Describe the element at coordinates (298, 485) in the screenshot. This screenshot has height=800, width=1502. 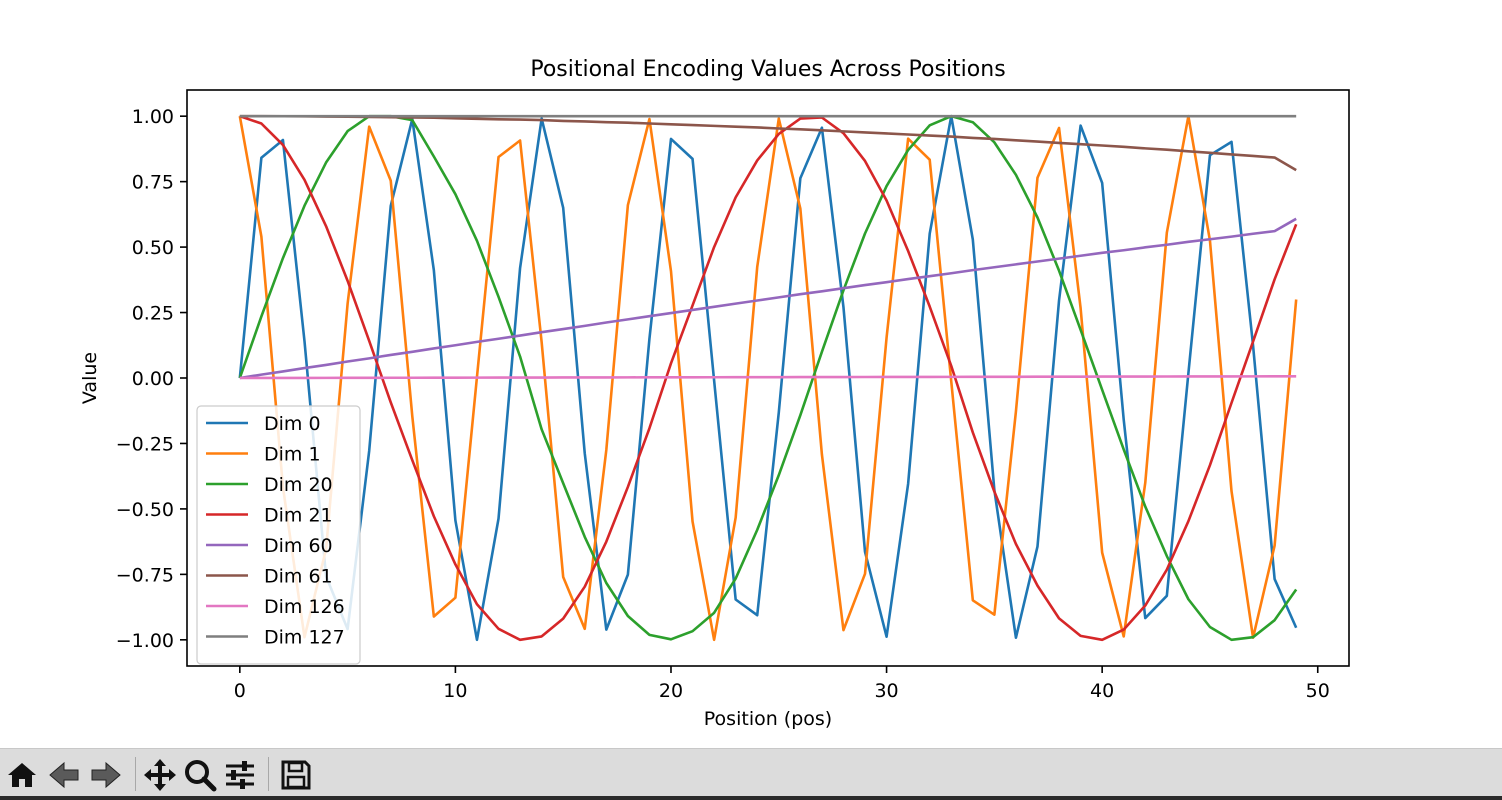
I see `legend-label: Dim 20` at that location.